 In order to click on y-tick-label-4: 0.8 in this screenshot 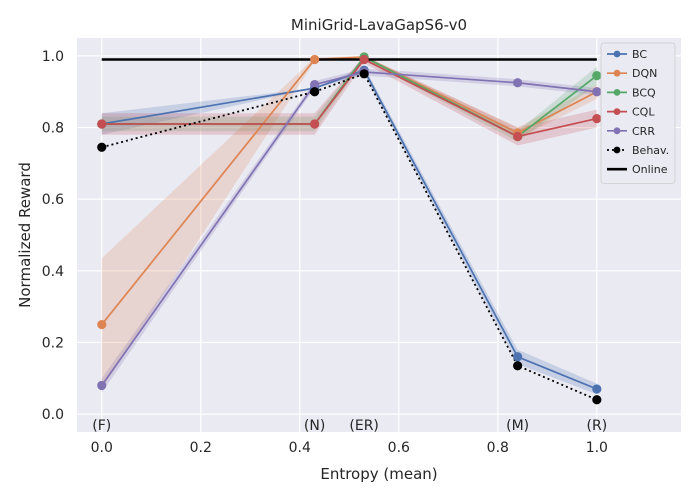, I will do `click(53, 129)`.